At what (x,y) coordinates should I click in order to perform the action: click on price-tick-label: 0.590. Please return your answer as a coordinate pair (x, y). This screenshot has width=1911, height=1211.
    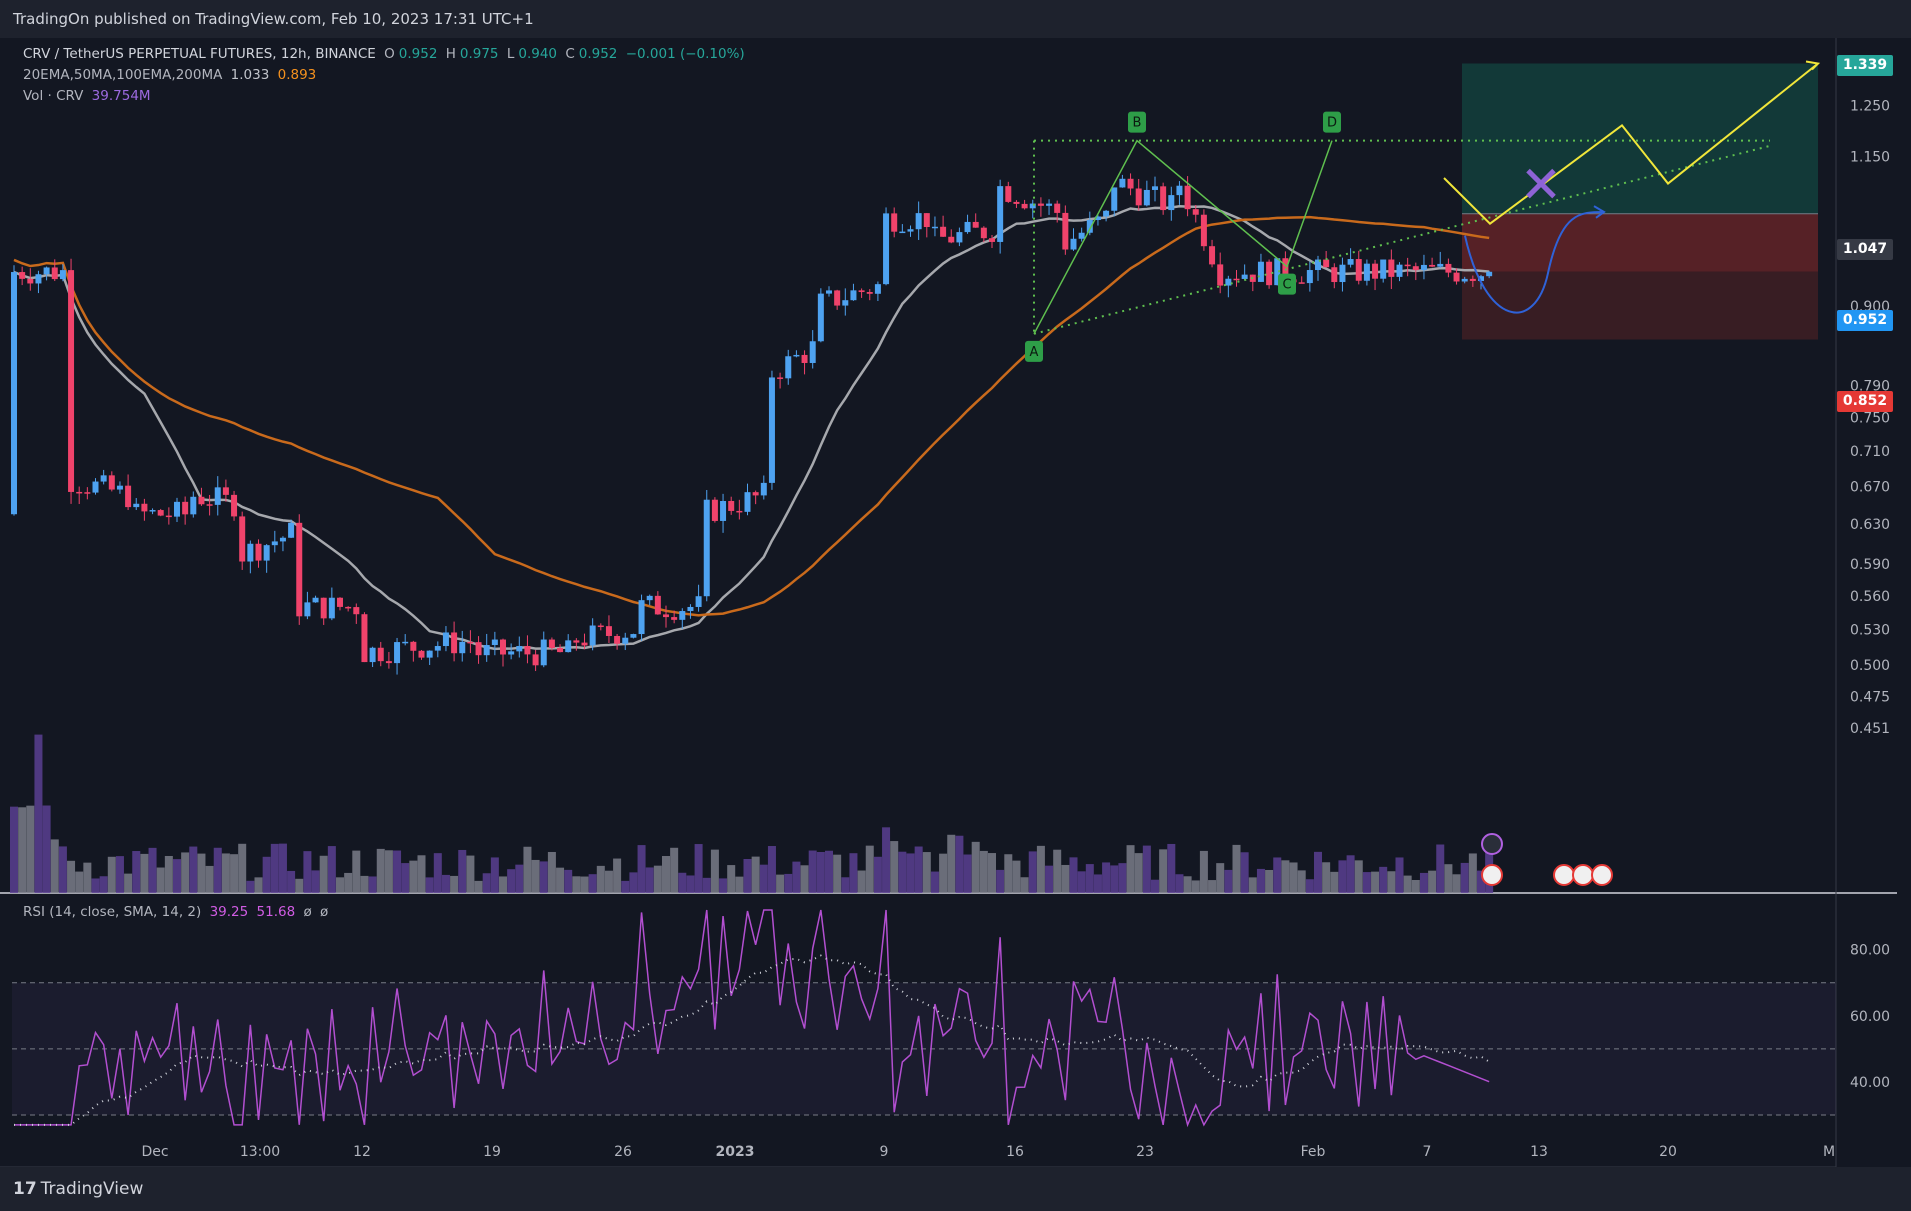
    Looking at the image, I should click on (1870, 565).